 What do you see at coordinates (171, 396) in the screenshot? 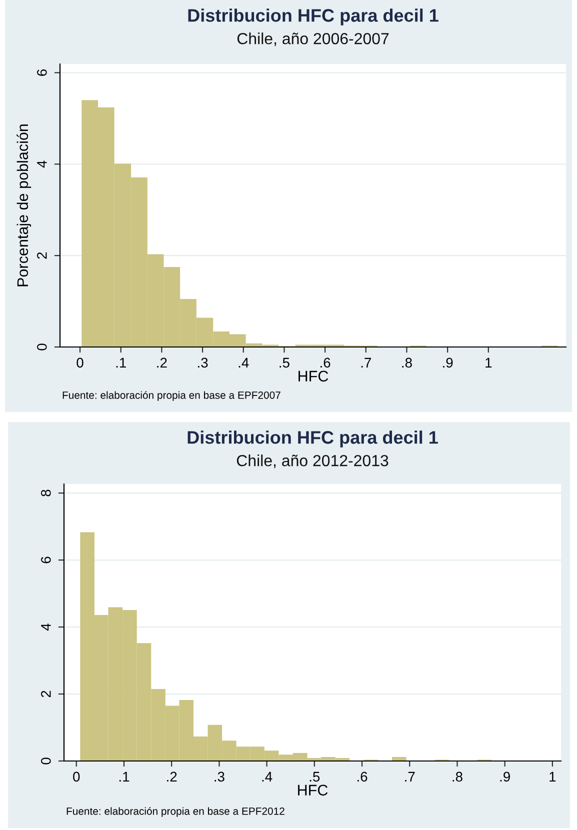
I see `source-note: Fuente: elaboración propia en base a EPF2007` at bounding box center [171, 396].